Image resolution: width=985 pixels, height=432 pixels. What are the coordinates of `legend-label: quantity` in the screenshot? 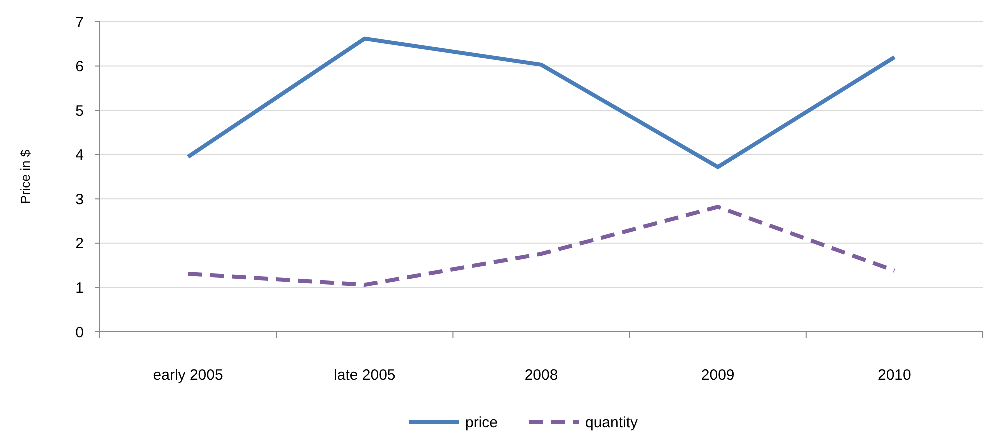 It's located at (612, 423).